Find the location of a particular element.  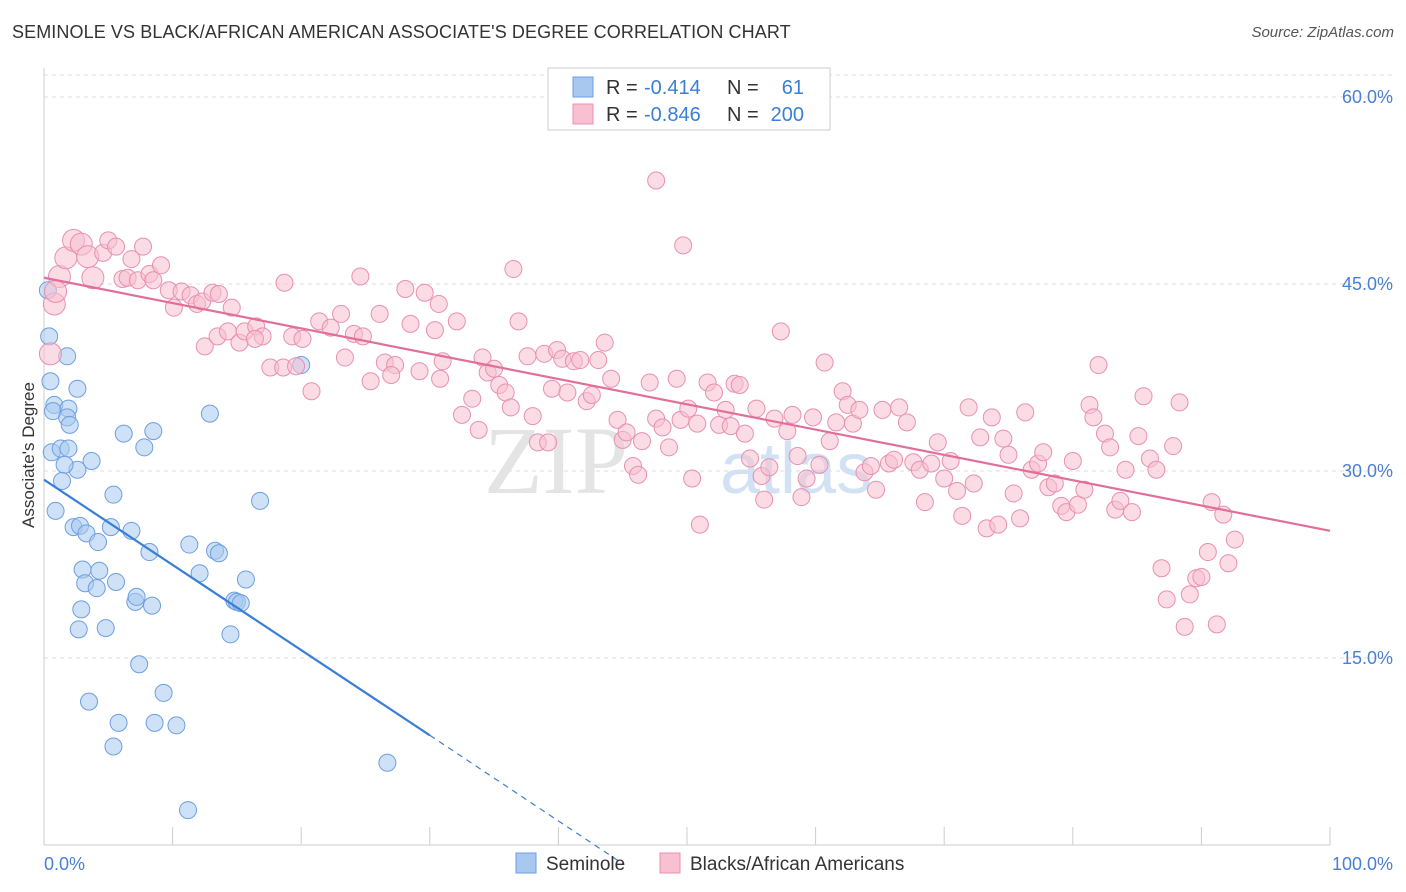

legend-n-value: 61 is located at coordinates (793, 88).